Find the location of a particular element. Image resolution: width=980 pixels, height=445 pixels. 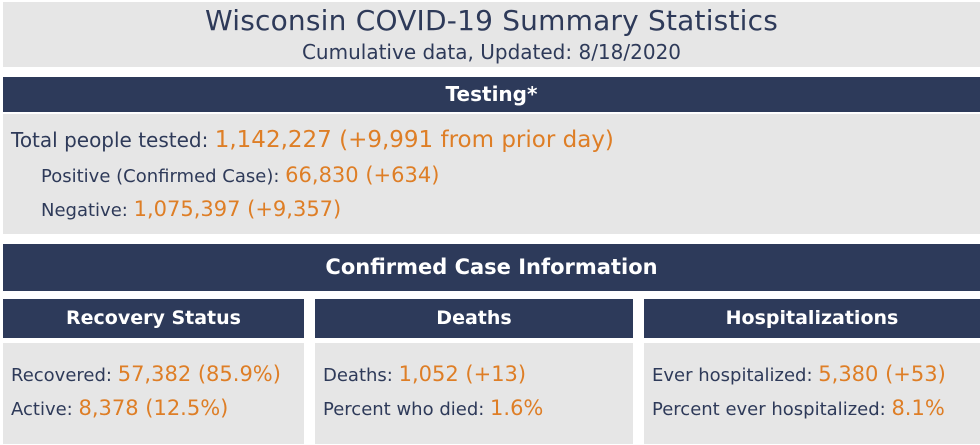

stat-label: Recovered: is located at coordinates (64, 375).